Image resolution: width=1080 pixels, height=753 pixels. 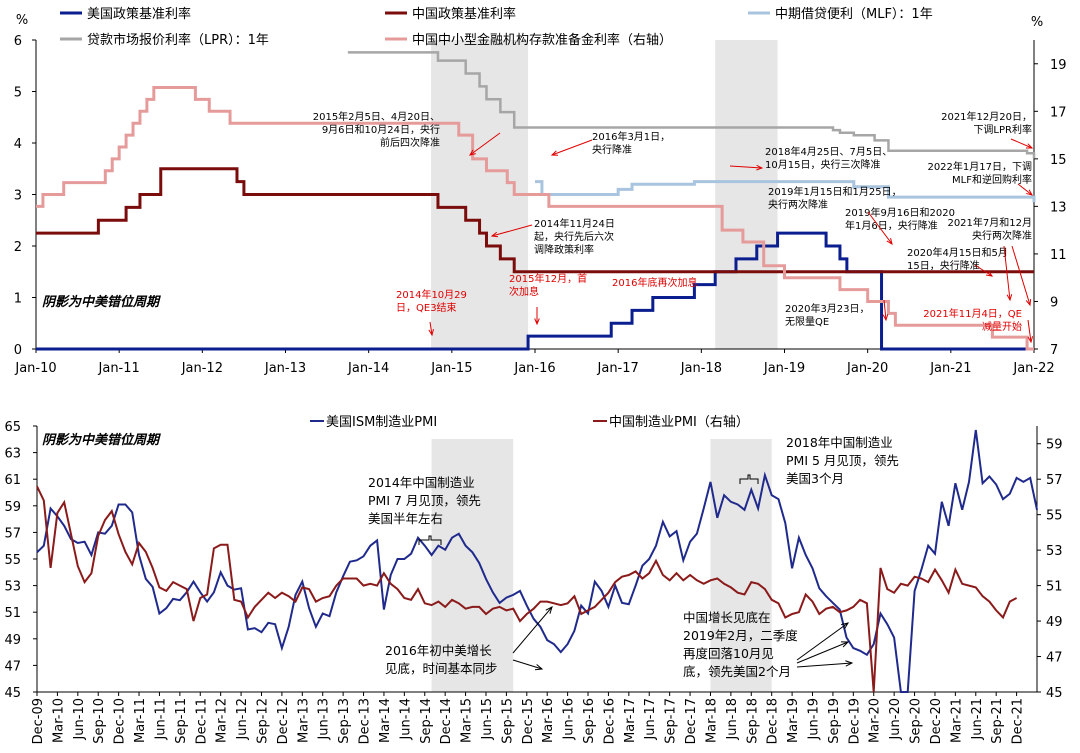 I want to click on y-tick-left-label: 3, so click(x=18, y=196).